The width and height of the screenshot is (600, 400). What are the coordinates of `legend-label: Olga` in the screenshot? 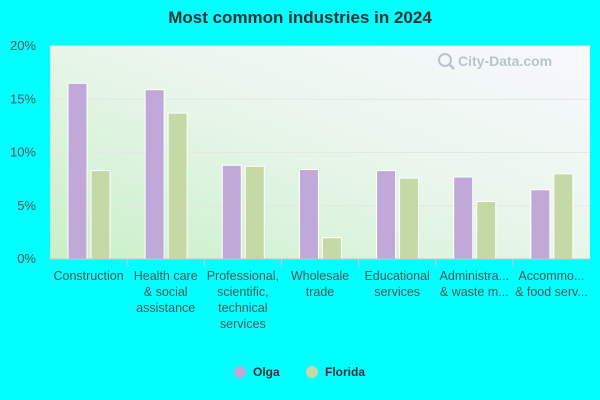 It's located at (266, 372).